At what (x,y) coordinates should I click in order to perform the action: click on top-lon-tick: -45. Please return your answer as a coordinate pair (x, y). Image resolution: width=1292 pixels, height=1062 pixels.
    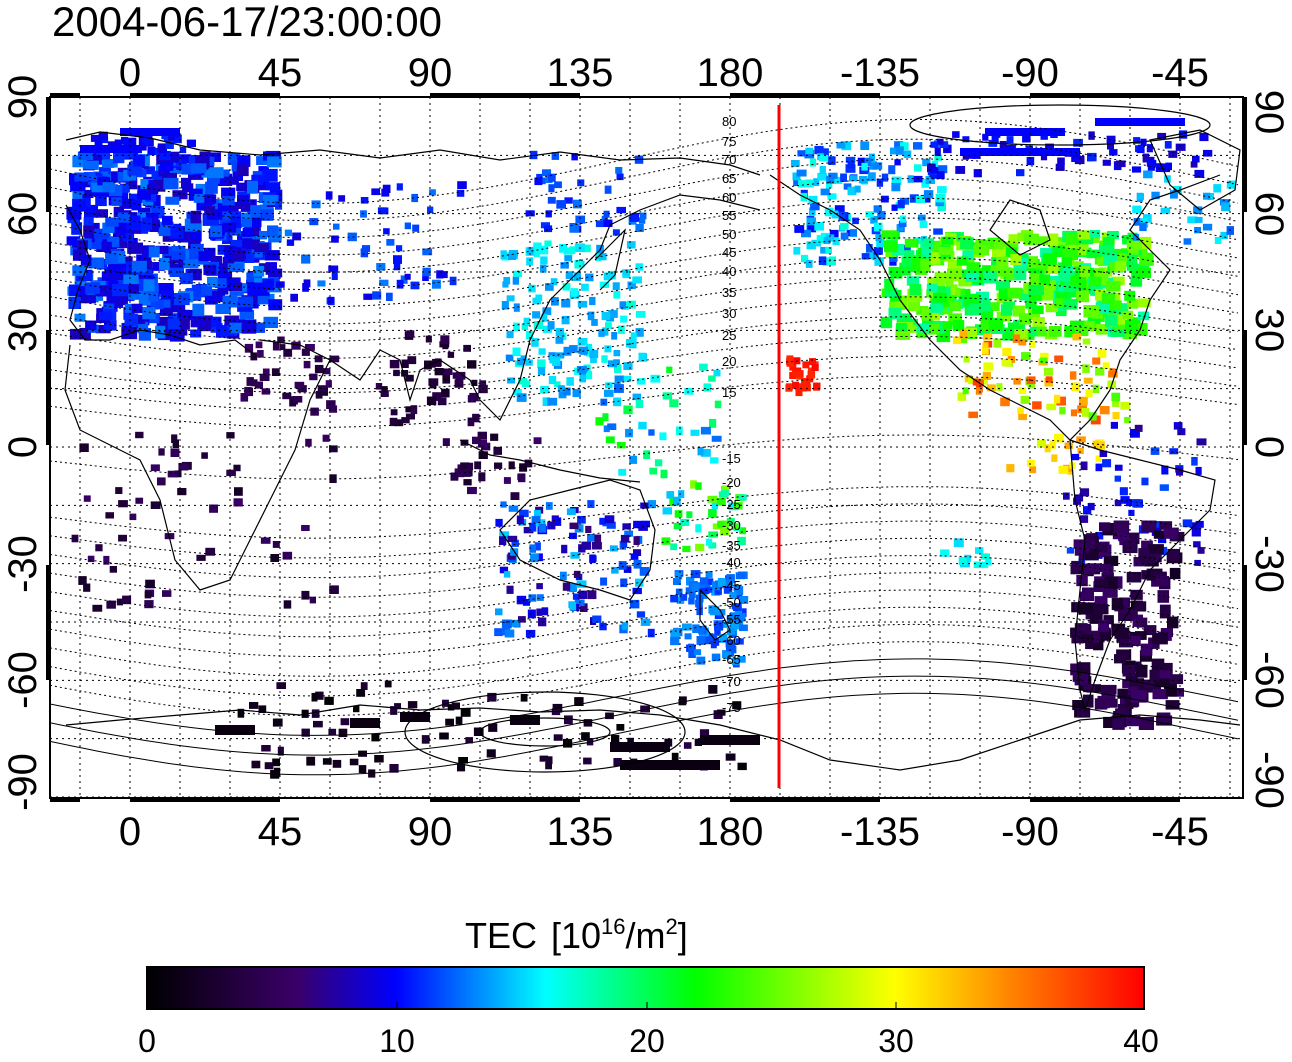
    Looking at the image, I should click on (1180, 73).